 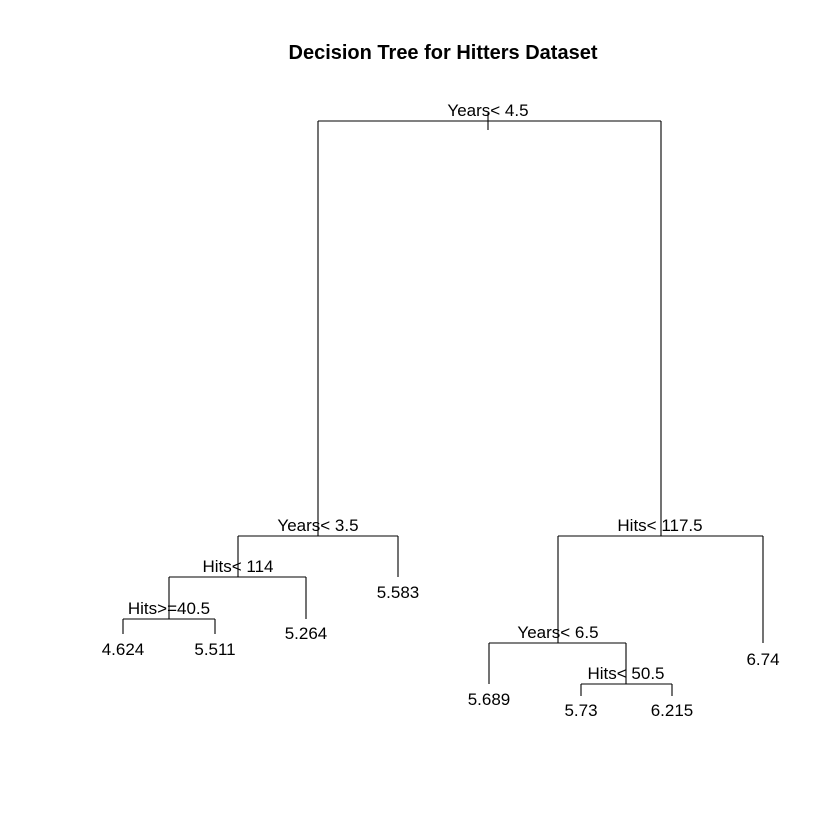 I want to click on split-label-hits-117-5: Hits< 117.5, so click(x=659, y=525).